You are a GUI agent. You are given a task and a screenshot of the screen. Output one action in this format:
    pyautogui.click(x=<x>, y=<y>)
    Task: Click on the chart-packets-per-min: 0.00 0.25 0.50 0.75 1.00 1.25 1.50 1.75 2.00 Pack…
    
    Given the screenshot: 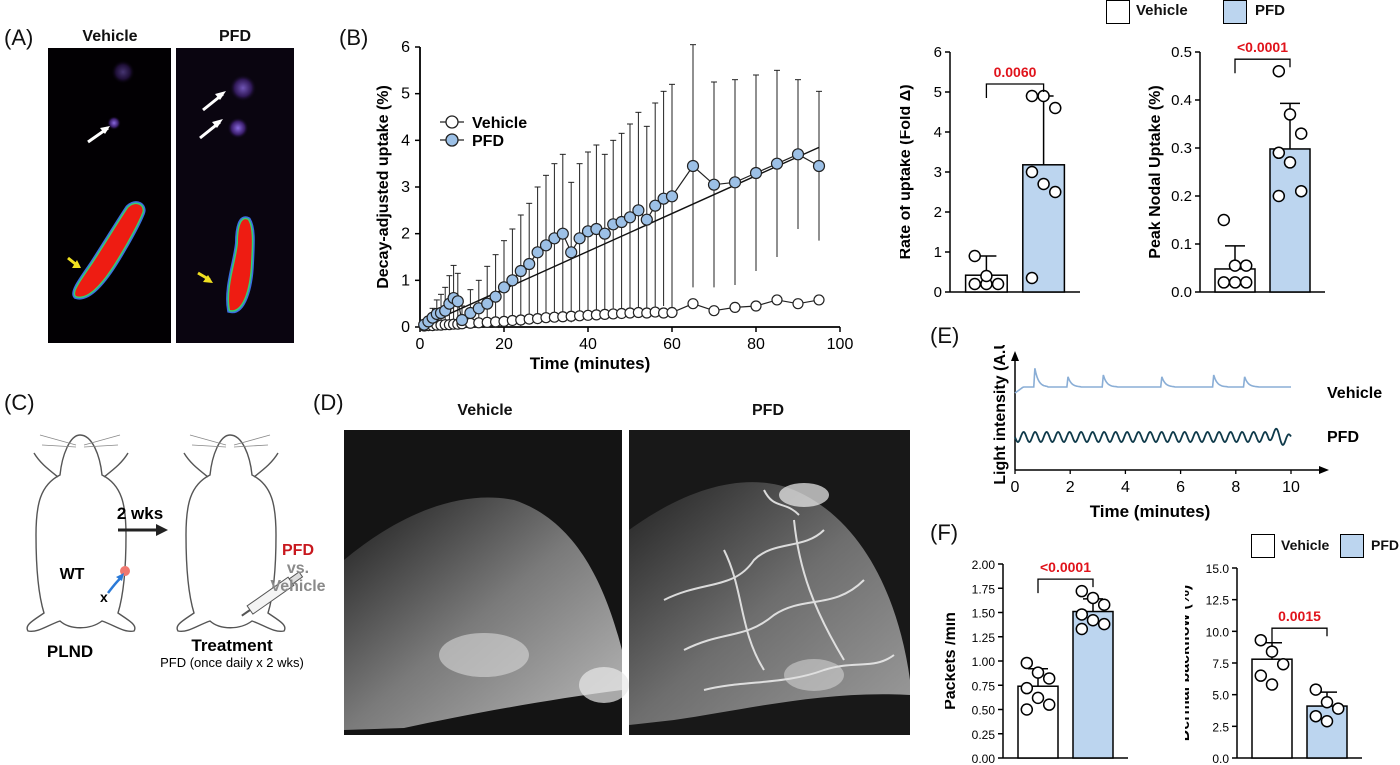 What is the action you would take?
    pyautogui.click(x=1036, y=661)
    